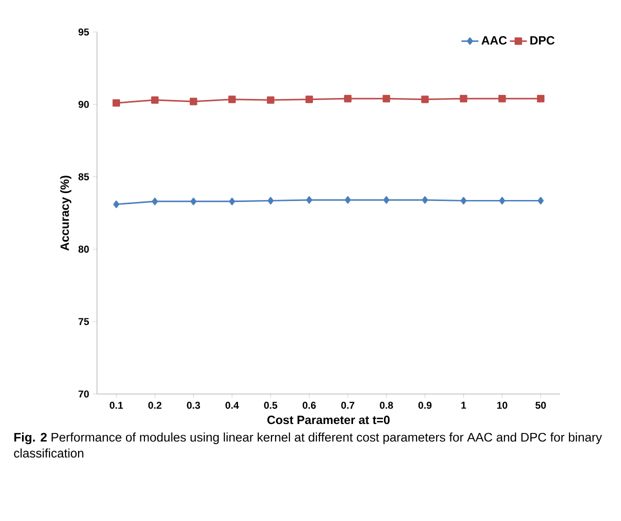  I want to click on x-tick-label: 0.1, so click(116, 405).